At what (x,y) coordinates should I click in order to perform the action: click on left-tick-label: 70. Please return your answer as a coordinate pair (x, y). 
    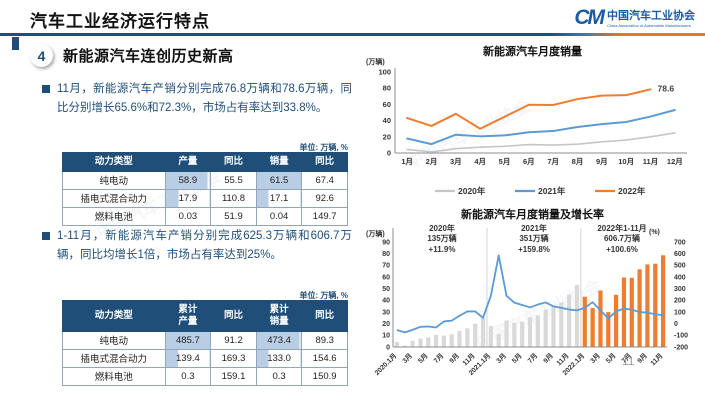
    Looking at the image, I should click on (386, 266).